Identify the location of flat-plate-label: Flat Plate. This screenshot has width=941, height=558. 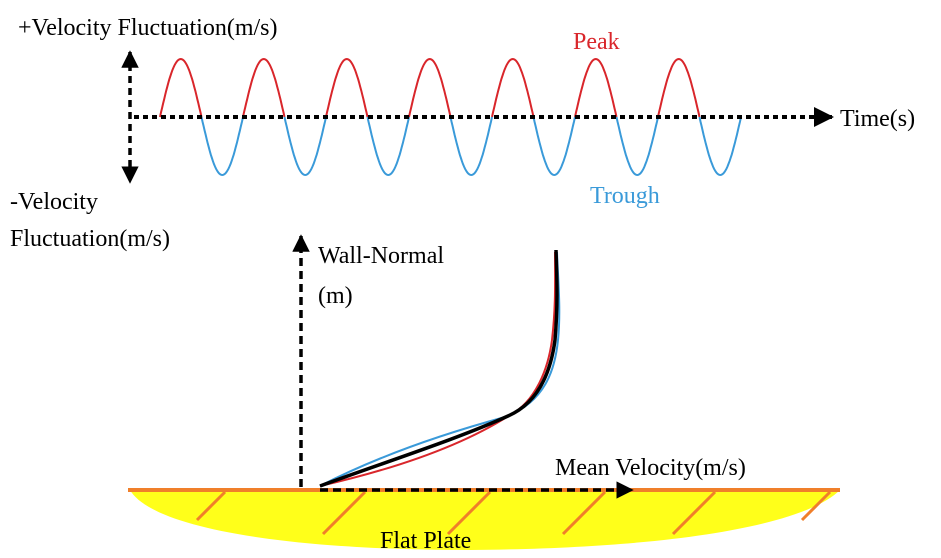
(425, 540).